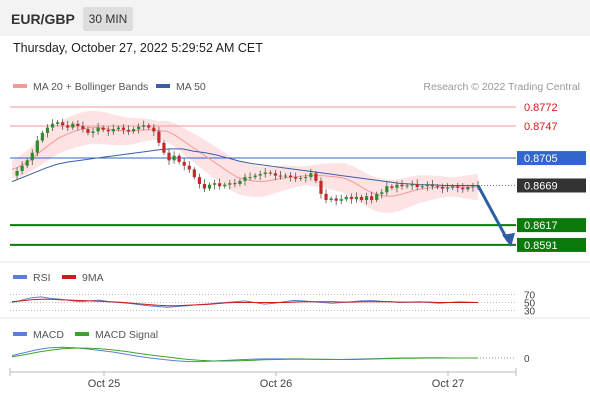 The height and width of the screenshot is (400, 590). Describe the element at coordinates (493, 213) in the screenshot. I see `forecast-arrow-shaft` at that location.